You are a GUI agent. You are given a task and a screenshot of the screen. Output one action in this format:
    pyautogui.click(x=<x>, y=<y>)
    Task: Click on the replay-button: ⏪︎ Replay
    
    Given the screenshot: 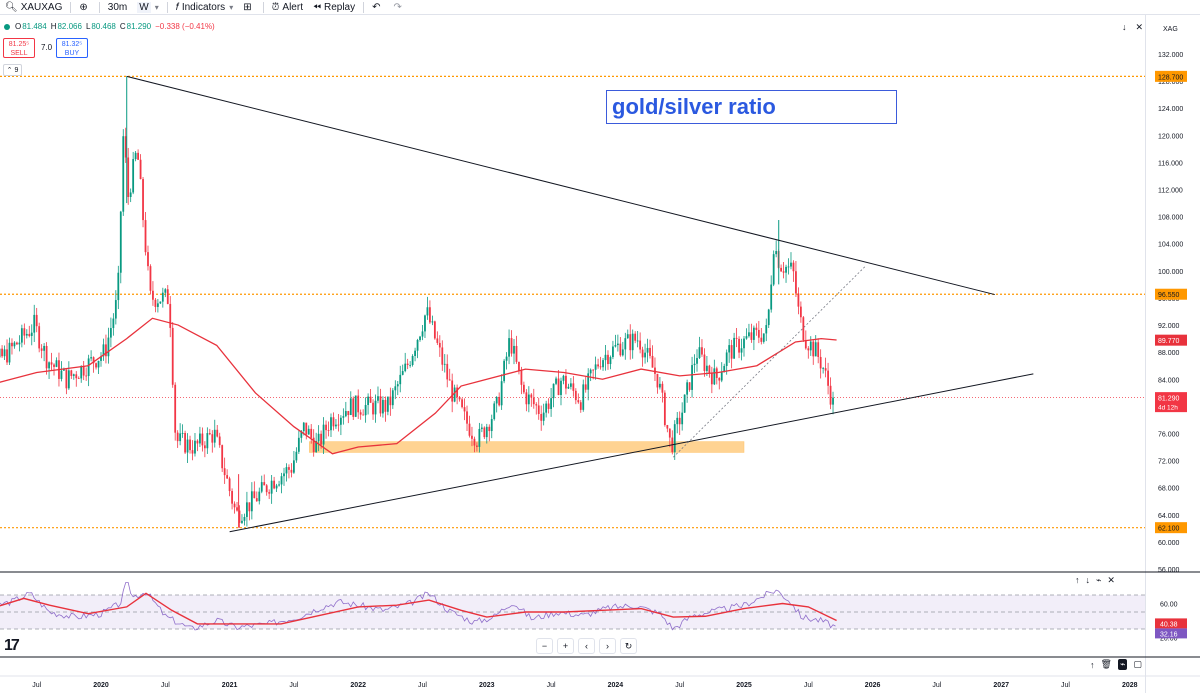 What is the action you would take?
    pyautogui.click(x=334, y=7)
    